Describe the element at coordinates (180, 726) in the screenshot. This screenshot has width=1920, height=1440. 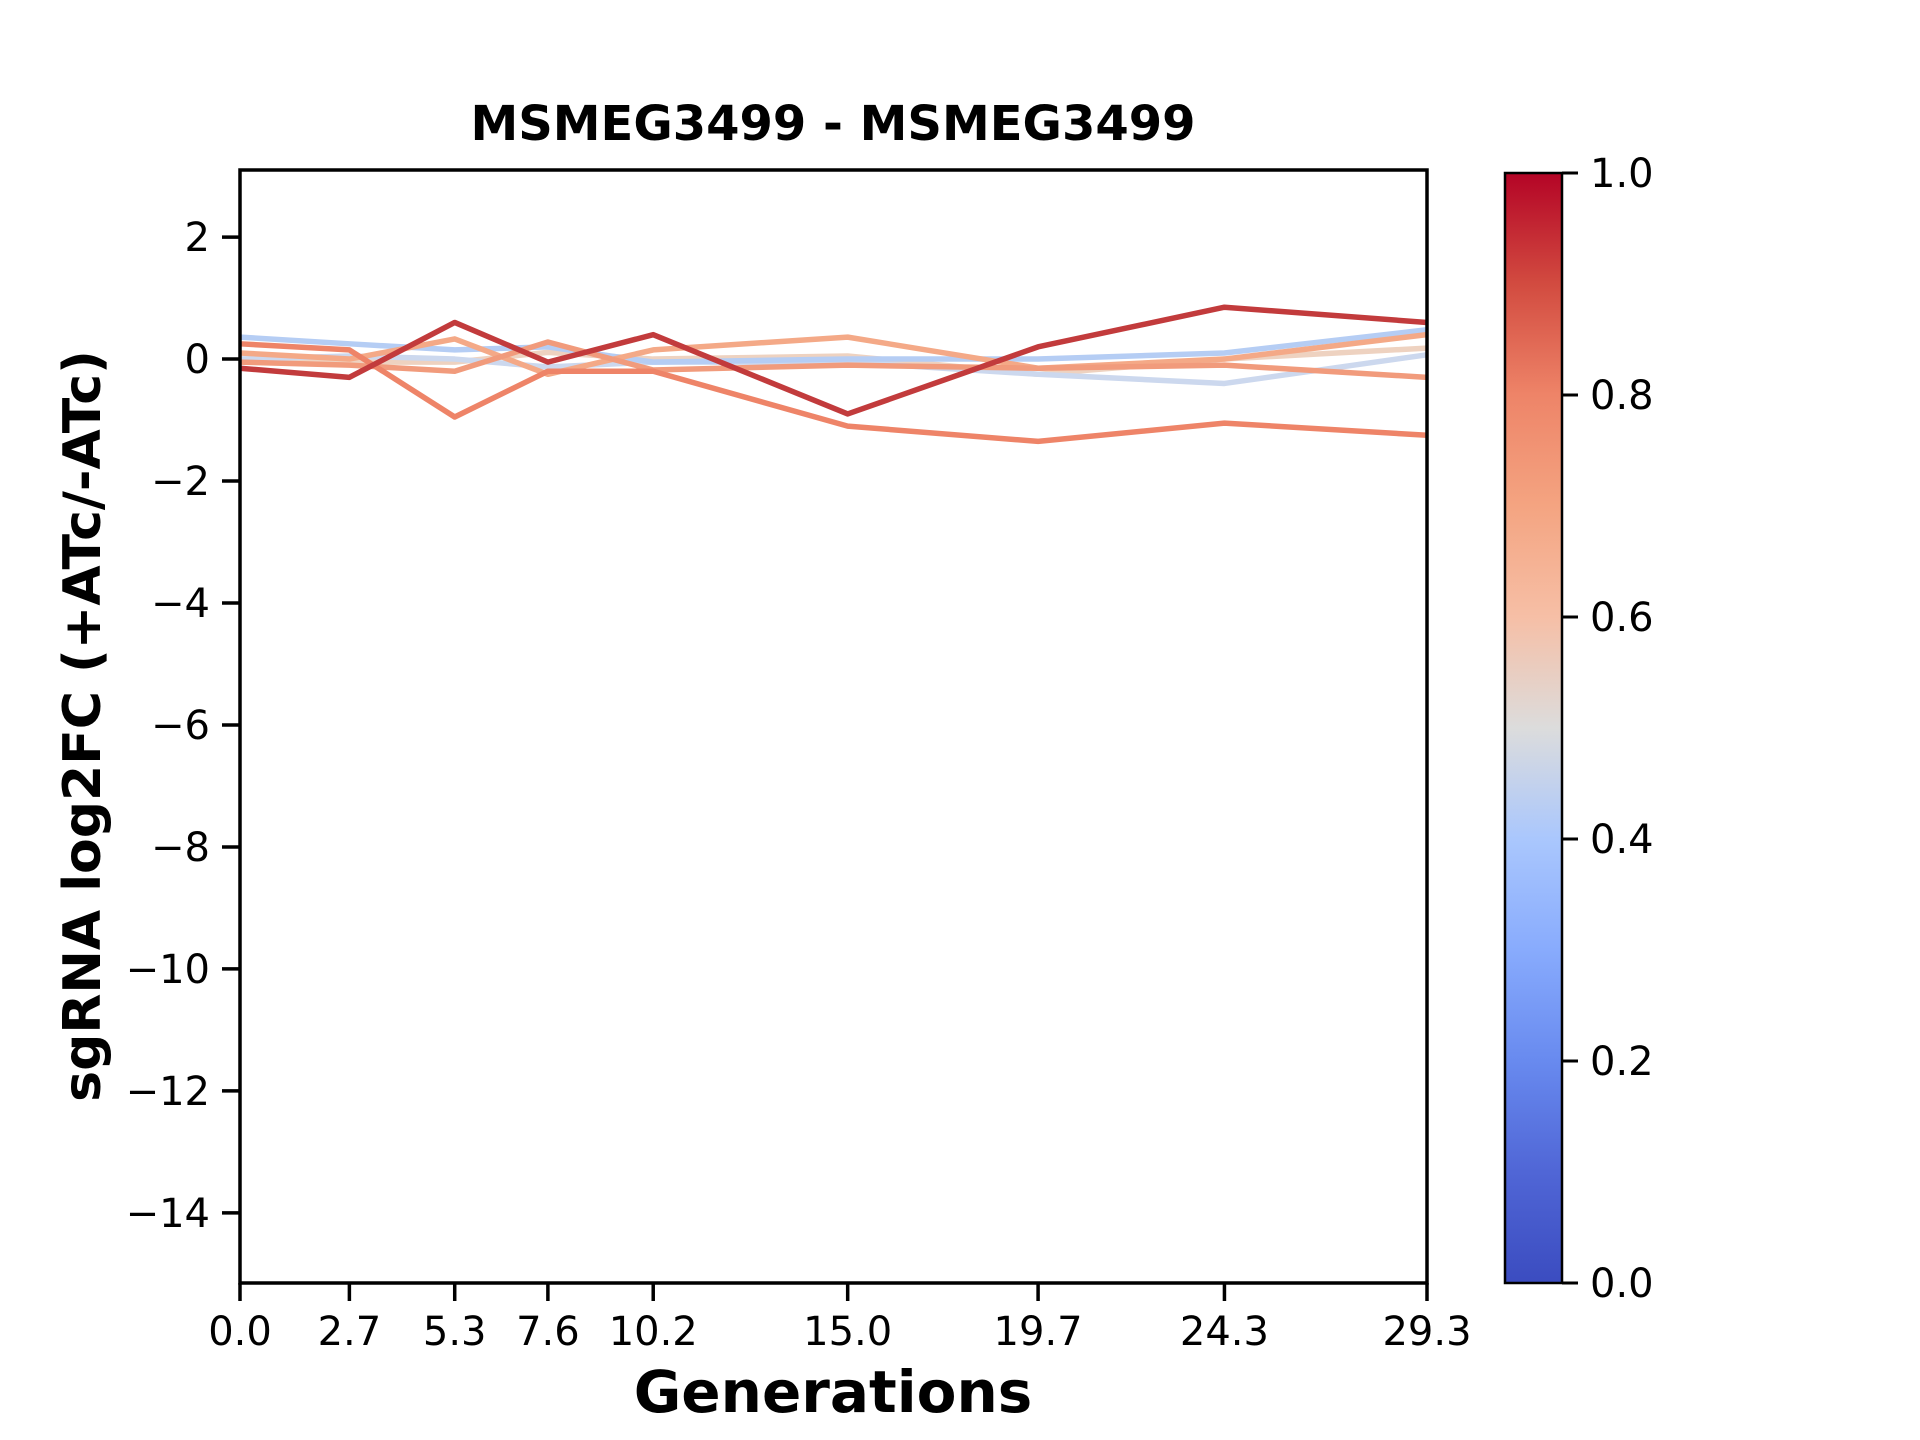
I see `y-tick-label: −6` at that location.